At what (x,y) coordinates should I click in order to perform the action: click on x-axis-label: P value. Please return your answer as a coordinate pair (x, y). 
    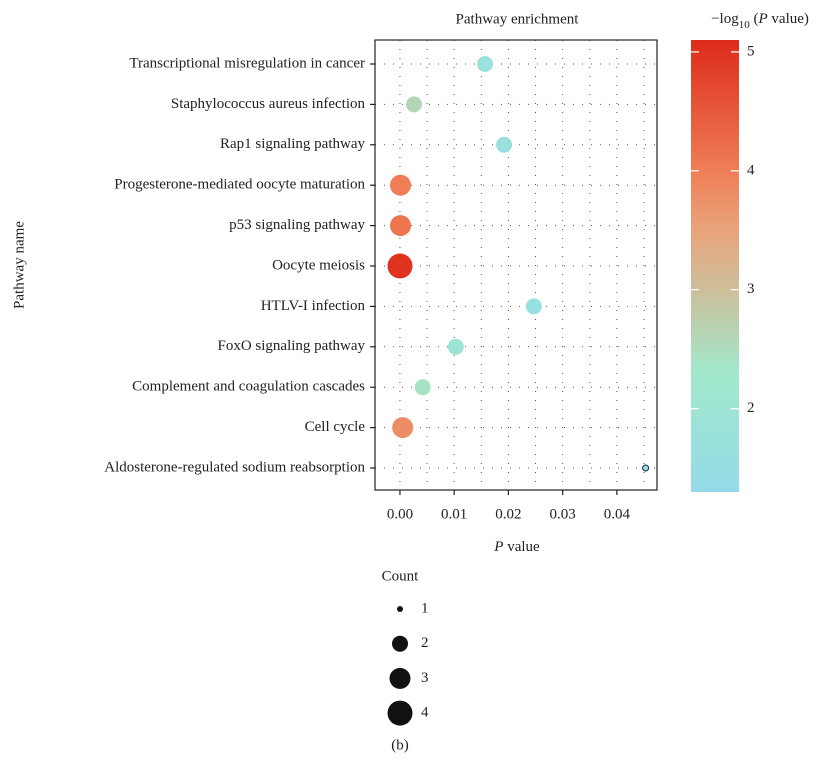
    Looking at the image, I should click on (516, 547).